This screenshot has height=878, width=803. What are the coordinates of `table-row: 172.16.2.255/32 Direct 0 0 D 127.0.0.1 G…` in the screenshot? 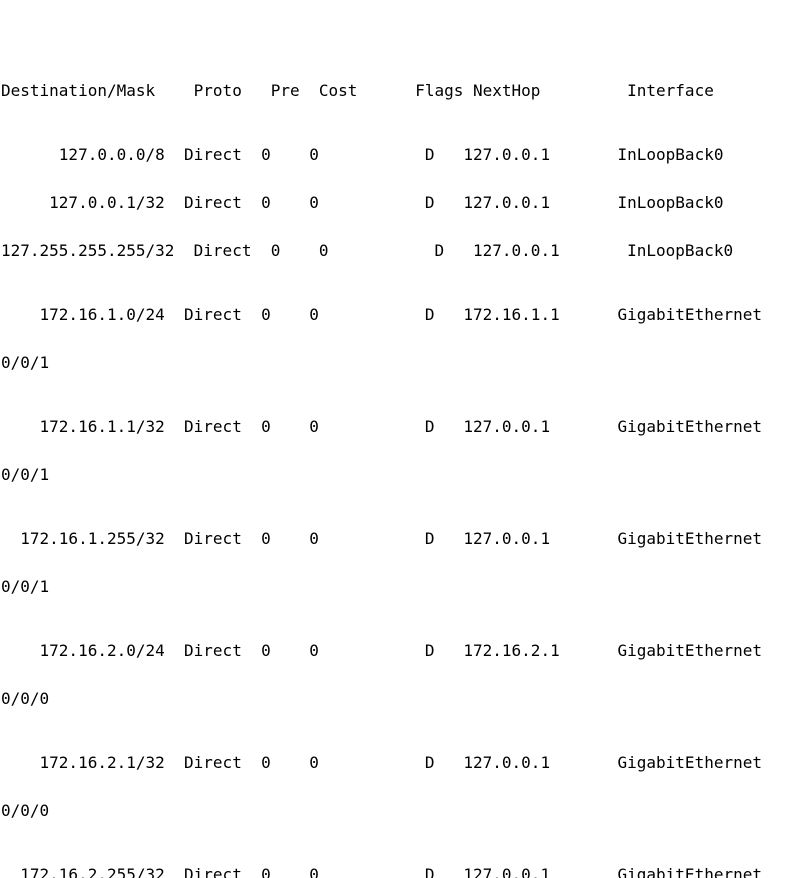 It's located at (381, 871).